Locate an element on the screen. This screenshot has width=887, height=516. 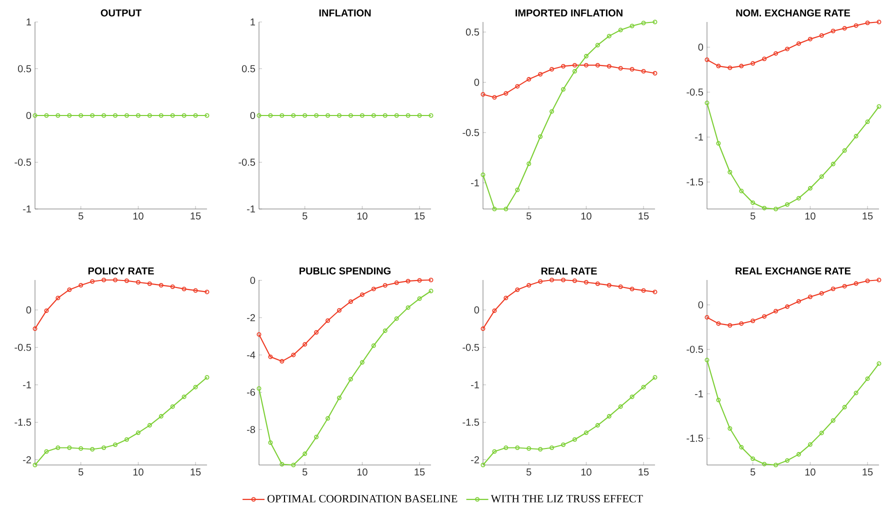
chart-title: IMPORTED INFLATION is located at coordinates (569, 12).